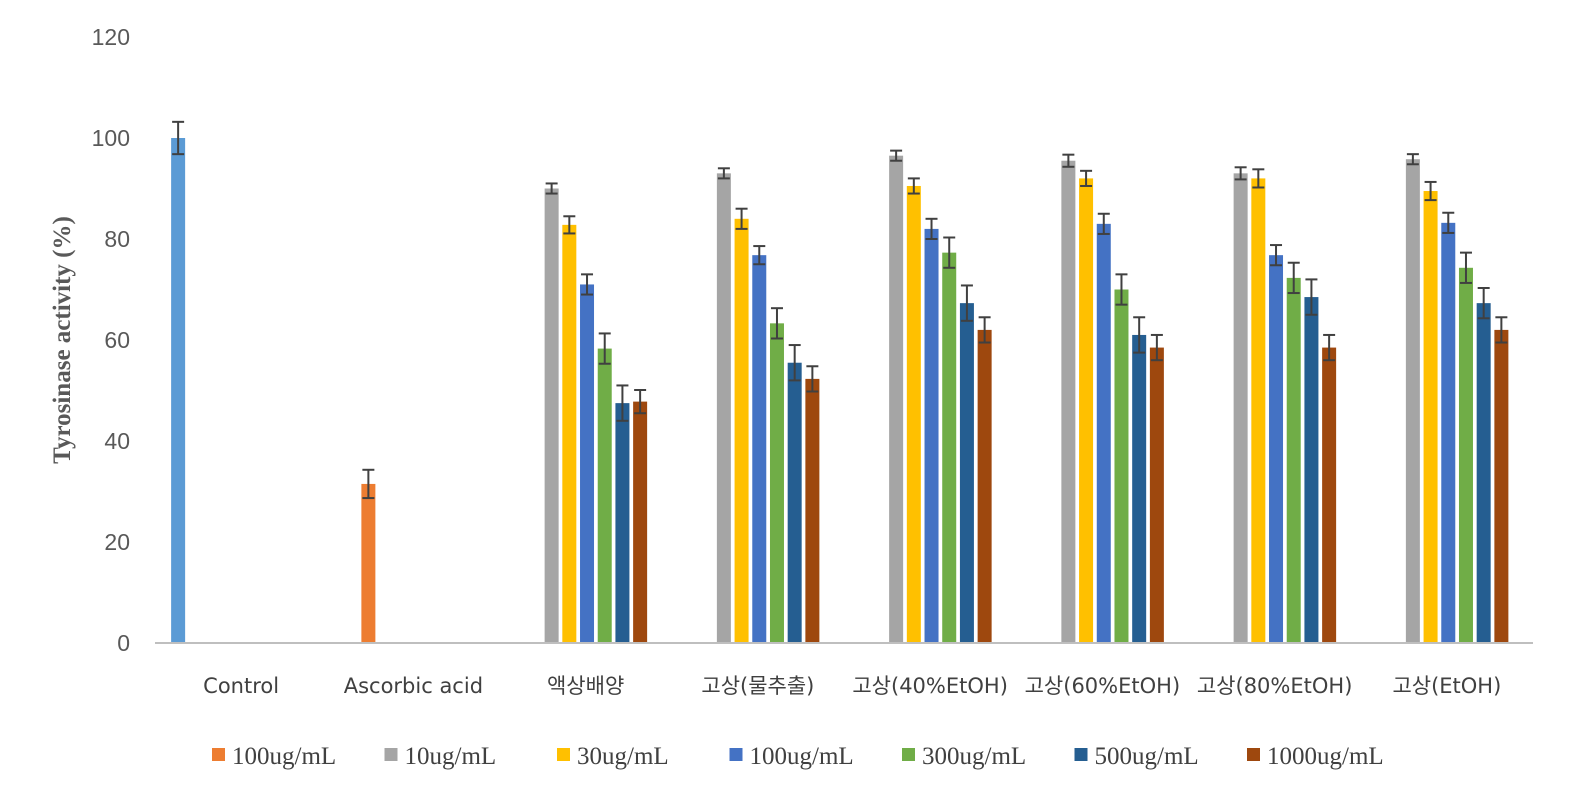 This screenshot has height=802, width=1570. I want to click on legend-item: 500ug/mL, so click(1136, 756).